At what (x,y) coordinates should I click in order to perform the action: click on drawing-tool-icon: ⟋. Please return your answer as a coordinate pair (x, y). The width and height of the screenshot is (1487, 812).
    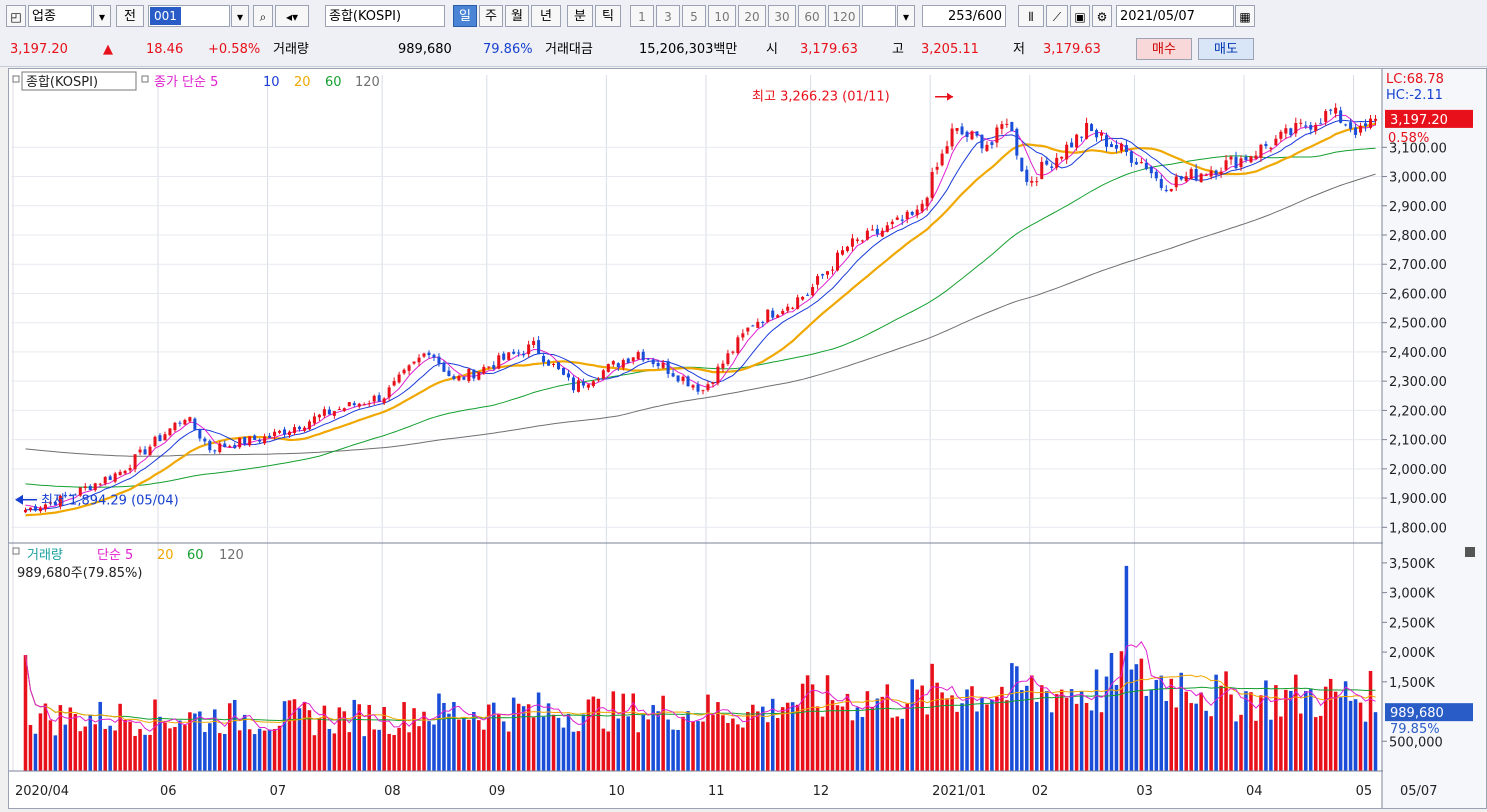
    Looking at the image, I should click on (1057, 16).